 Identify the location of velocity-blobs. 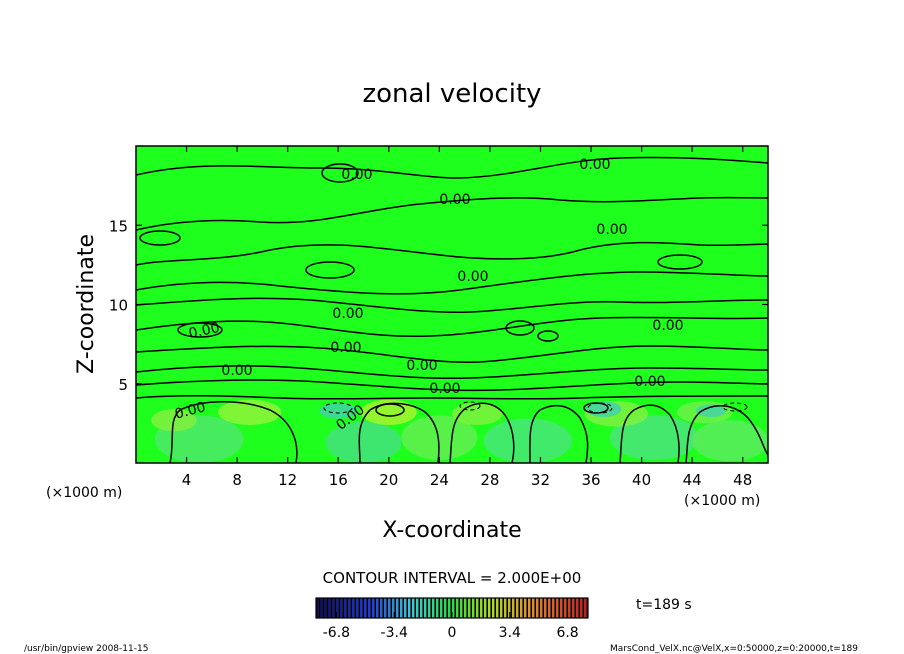
(459, 431).